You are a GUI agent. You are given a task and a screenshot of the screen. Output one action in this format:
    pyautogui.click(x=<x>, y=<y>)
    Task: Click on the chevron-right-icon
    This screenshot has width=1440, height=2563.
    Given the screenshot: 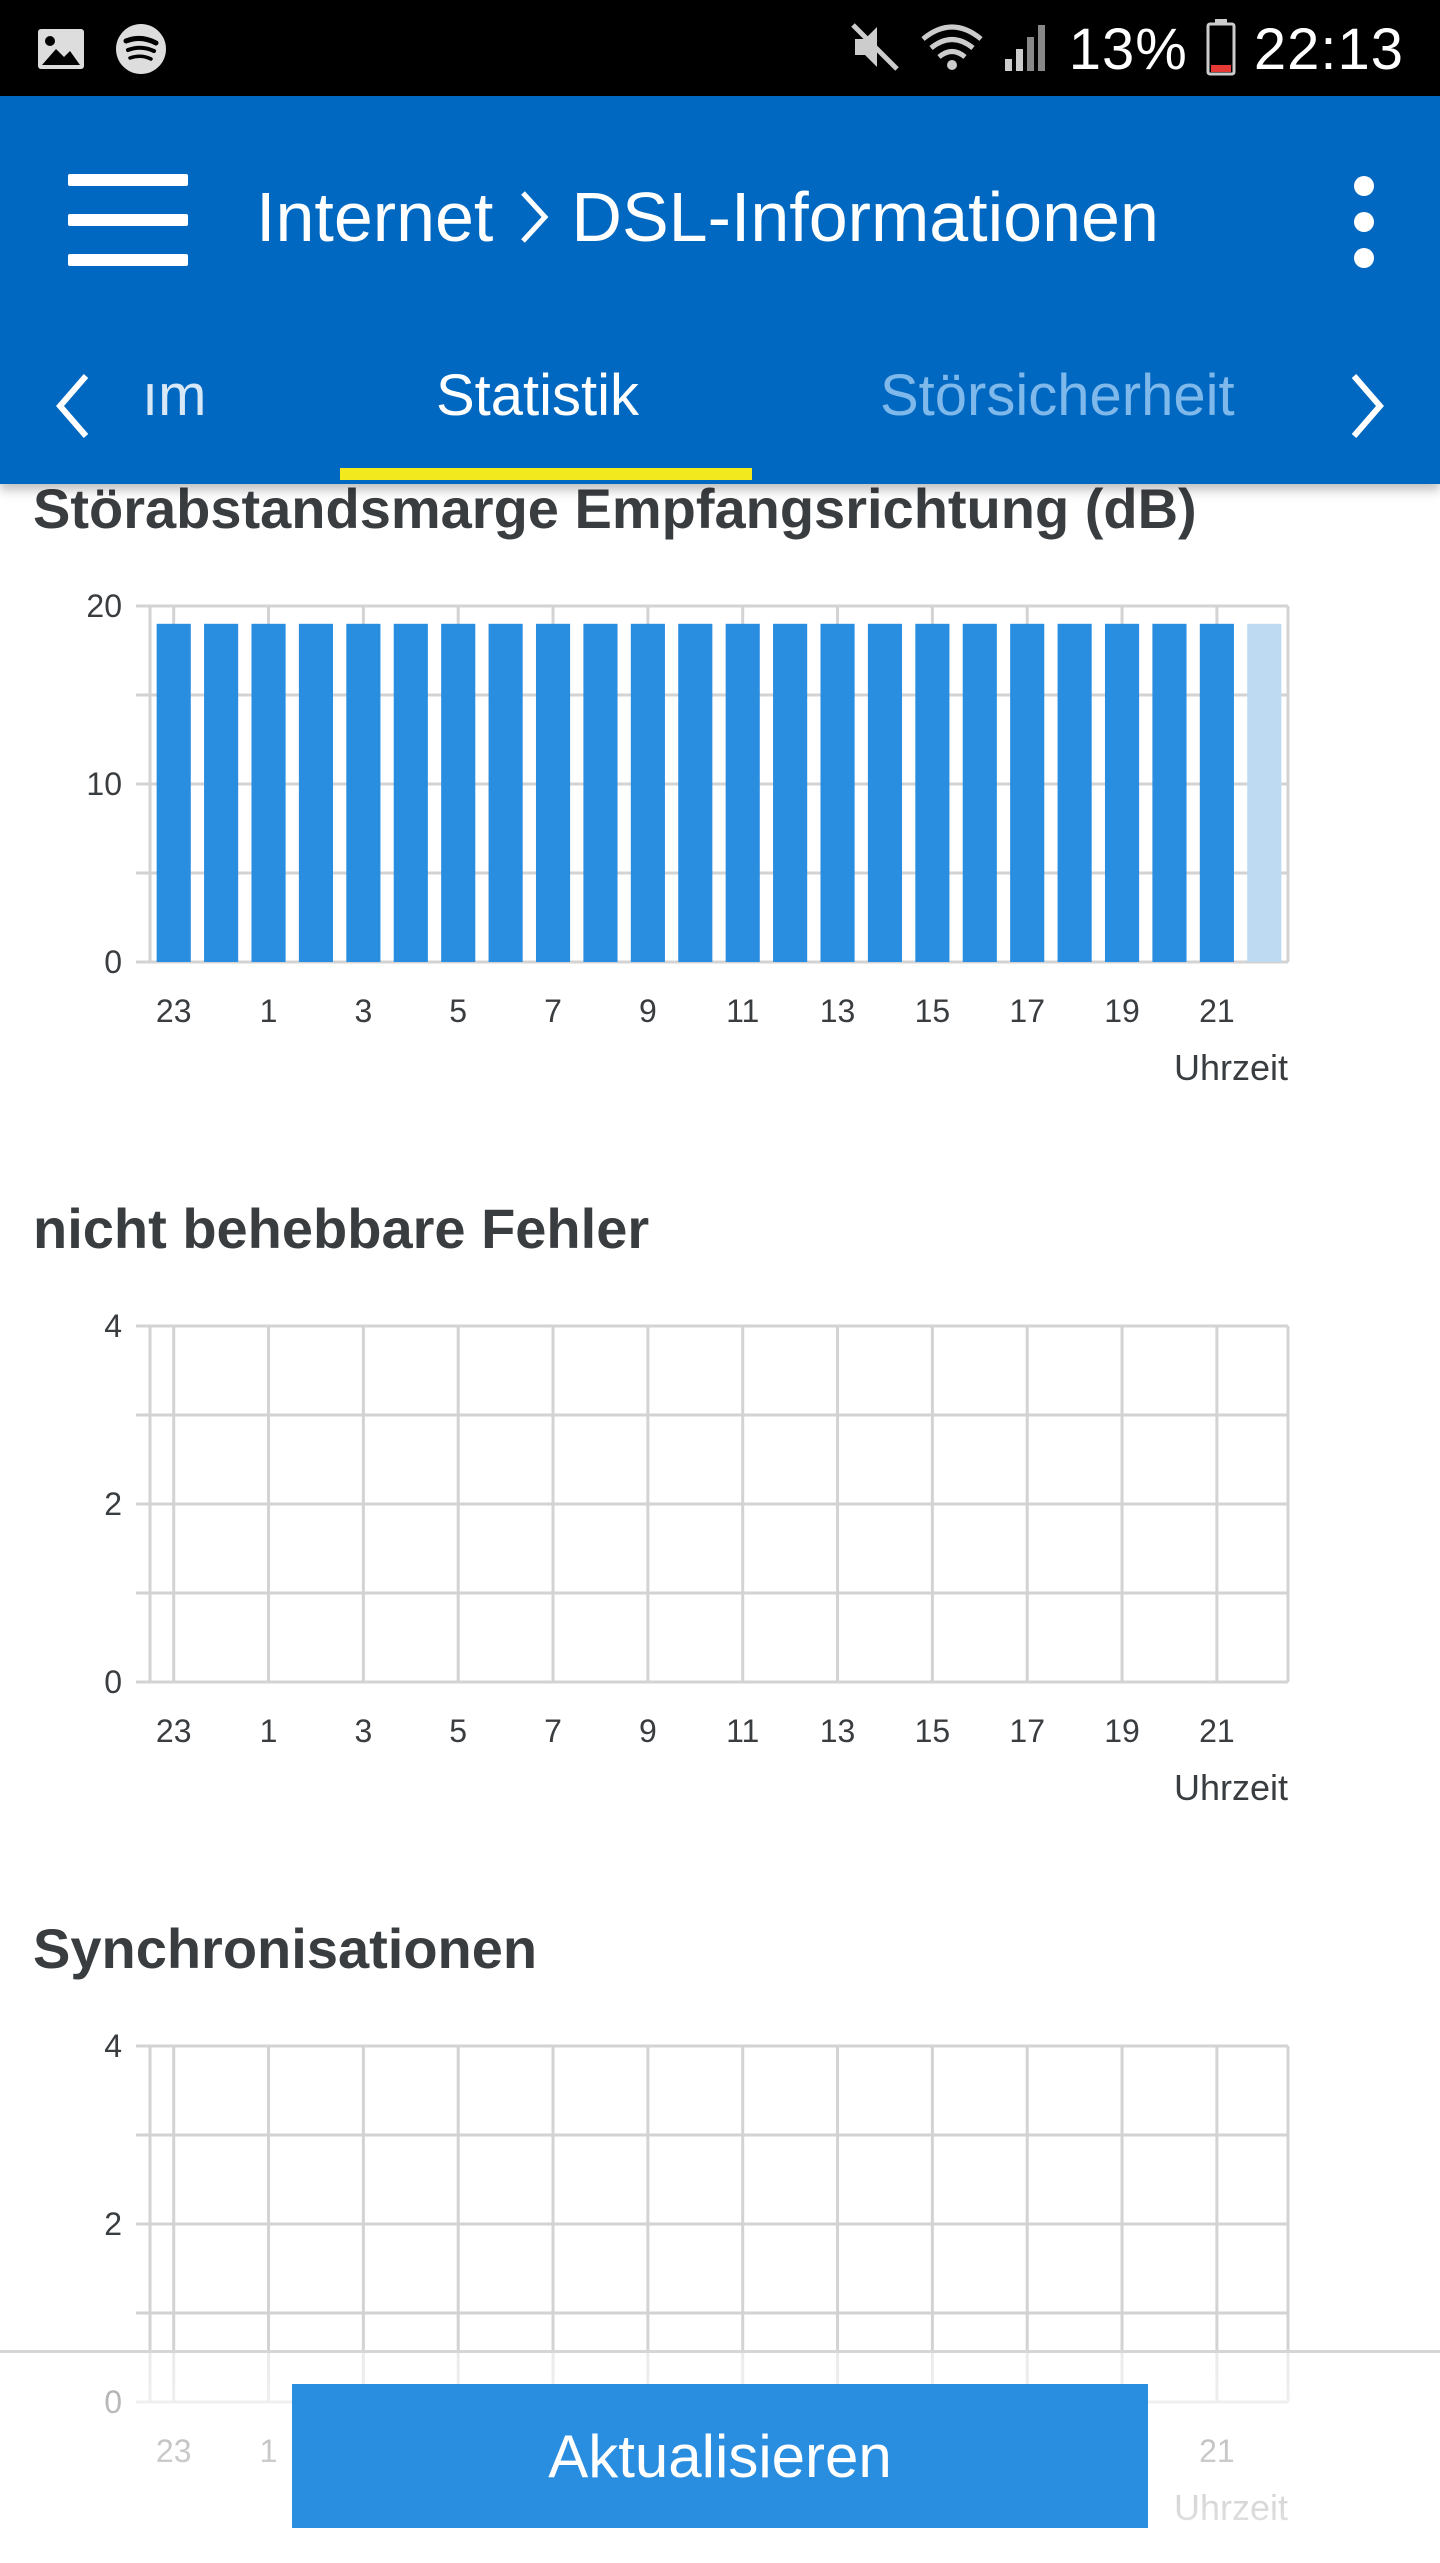 What is the action you would take?
    pyautogui.click(x=534, y=217)
    